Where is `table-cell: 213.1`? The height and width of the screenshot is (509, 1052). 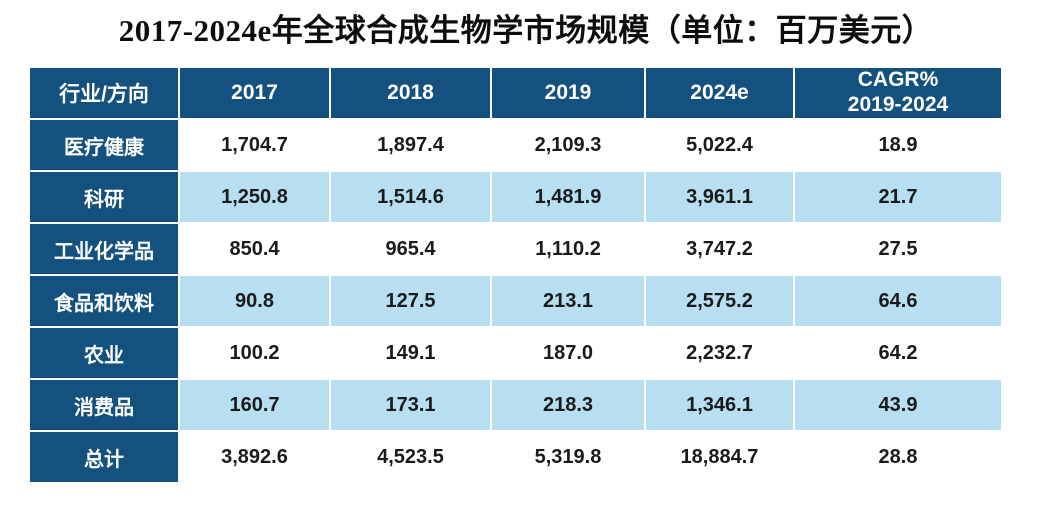 table-cell: 213.1 is located at coordinates (568, 301).